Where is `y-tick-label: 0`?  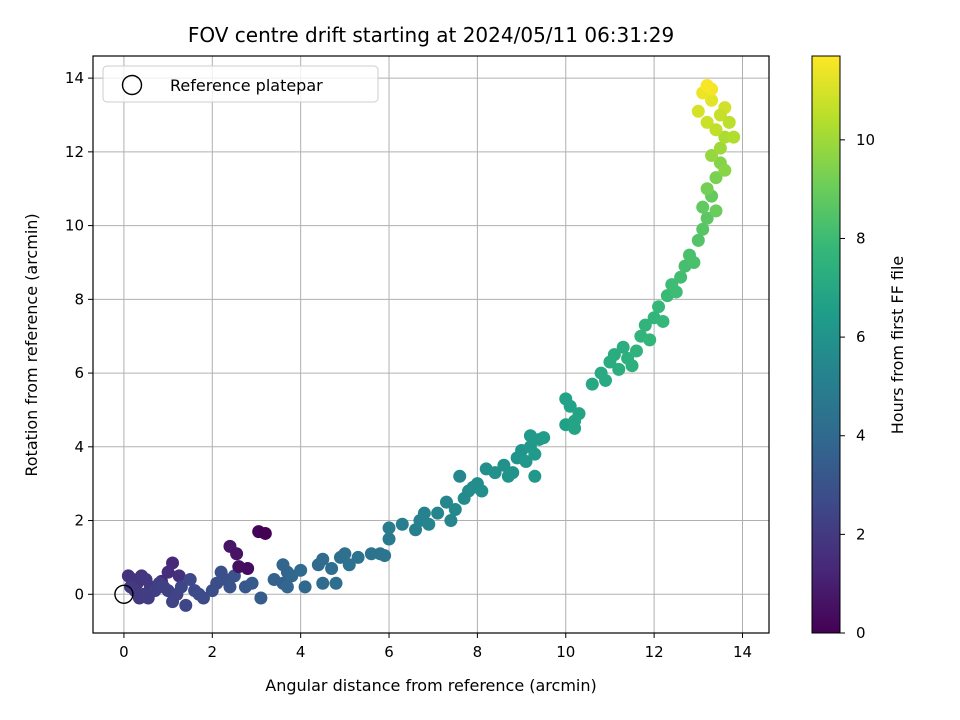
y-tick-label: 0 is located at coordinates (79, 594).